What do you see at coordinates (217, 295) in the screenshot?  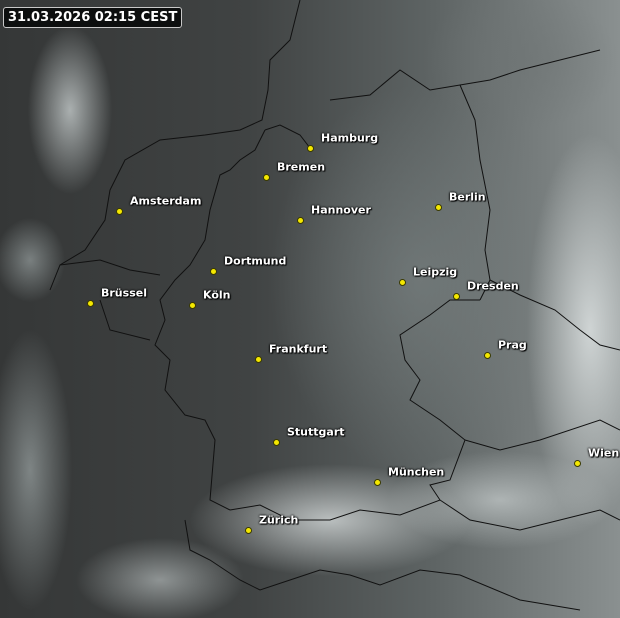 I see `city-label: Köln` at bounding box center [217, 295].